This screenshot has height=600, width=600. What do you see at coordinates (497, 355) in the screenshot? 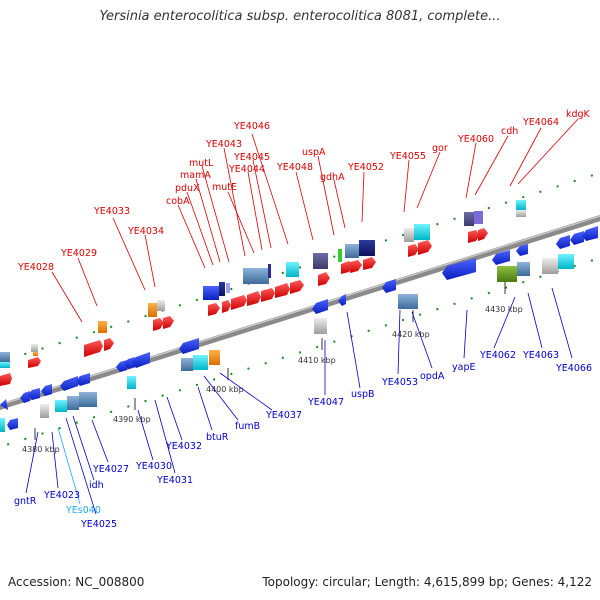
I see `gene-label: YE4062` at bounding box center [497, 355].